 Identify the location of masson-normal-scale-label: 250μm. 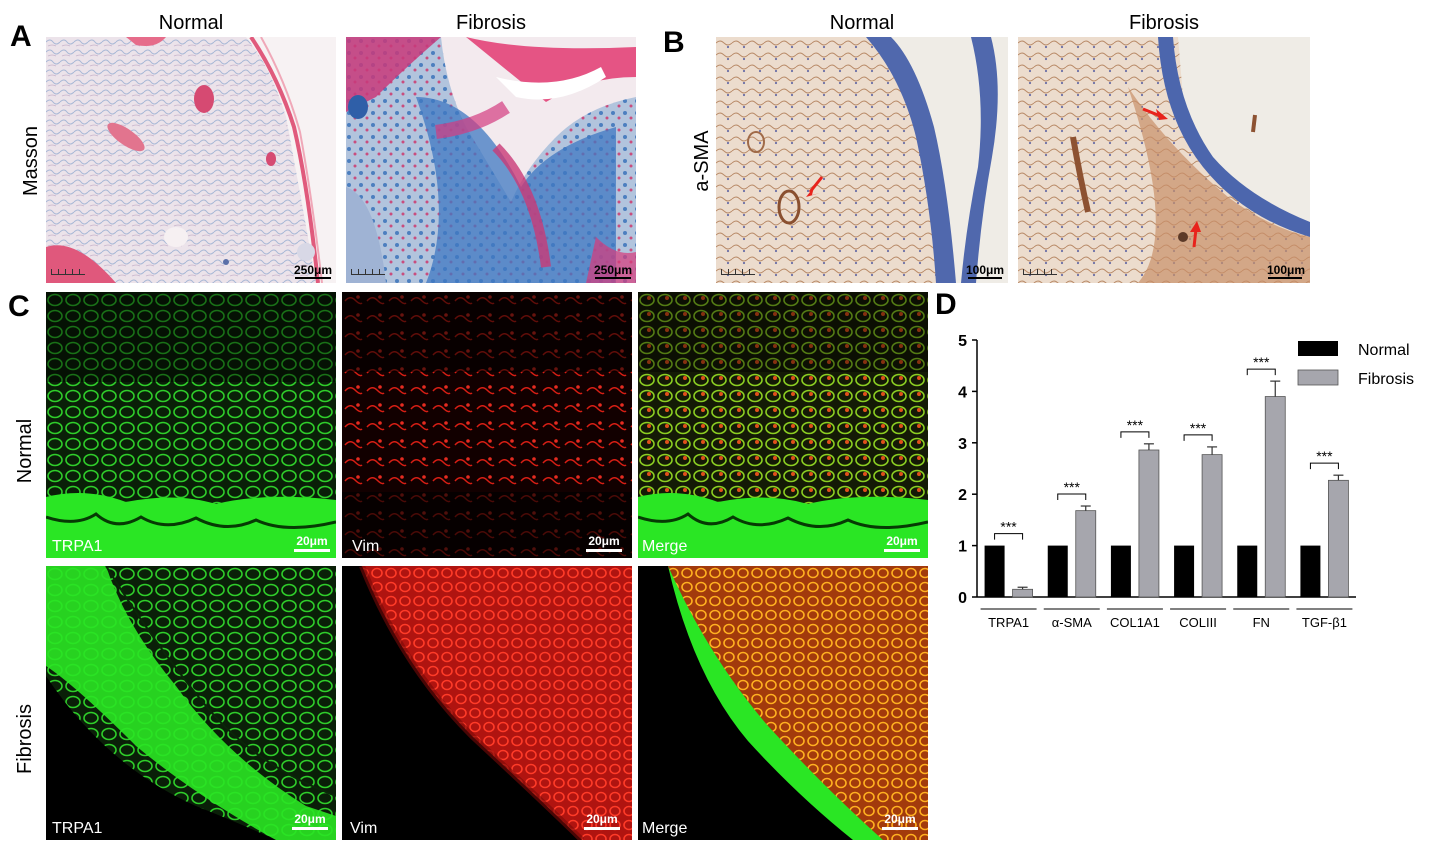
(313, 270).